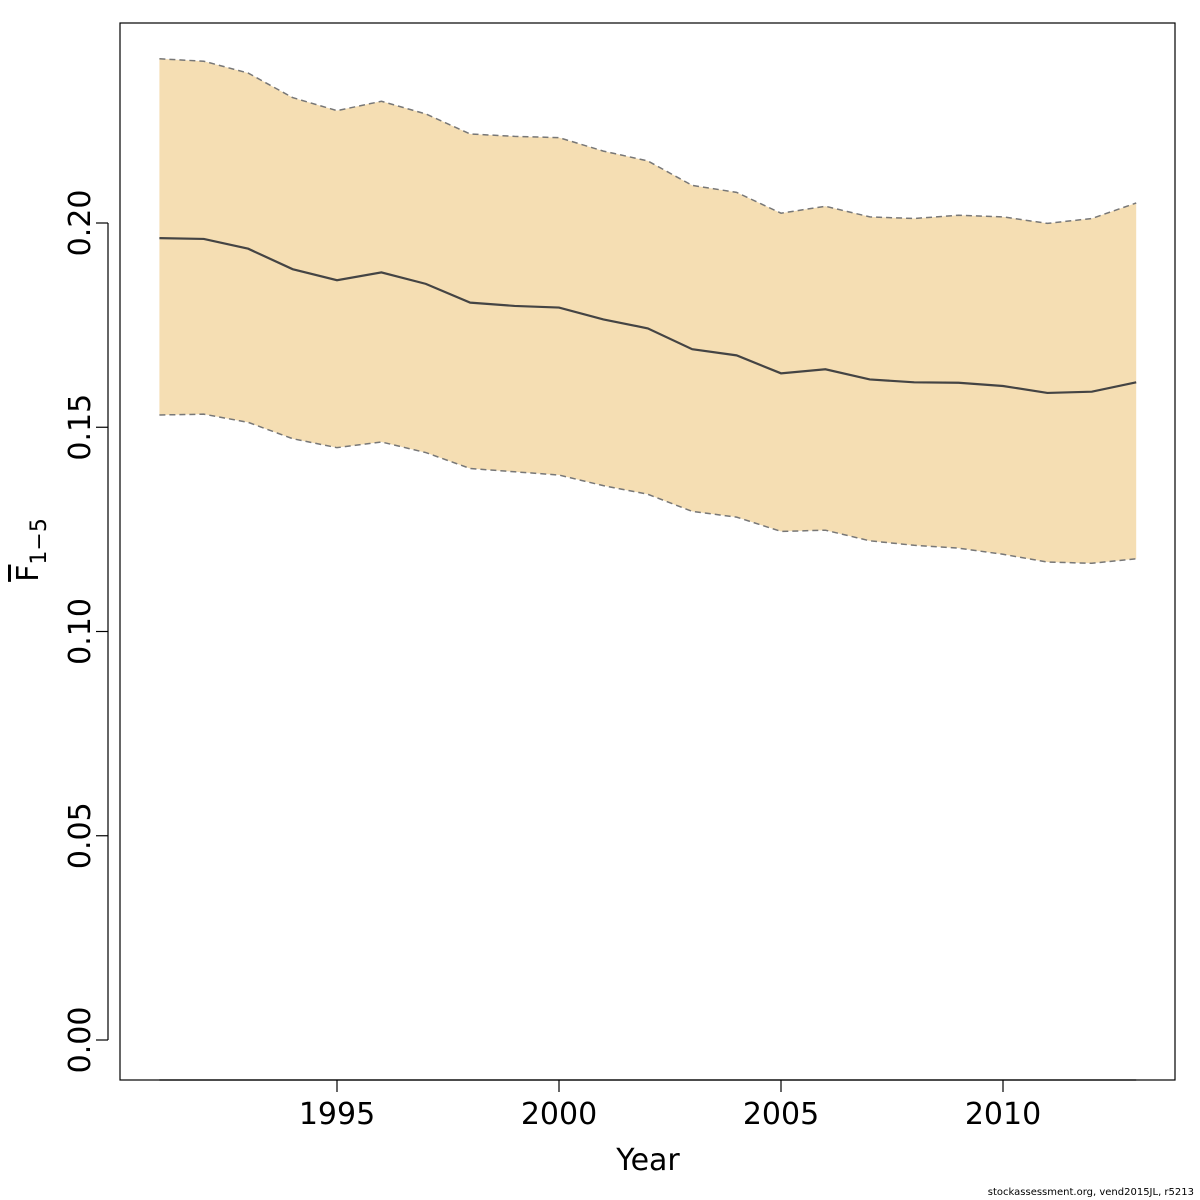 This screenshot has height=1200, width=1200. I want to click on footer-note: stockassessment.org, vend2015JL, r5213, so click(1090, 1192).